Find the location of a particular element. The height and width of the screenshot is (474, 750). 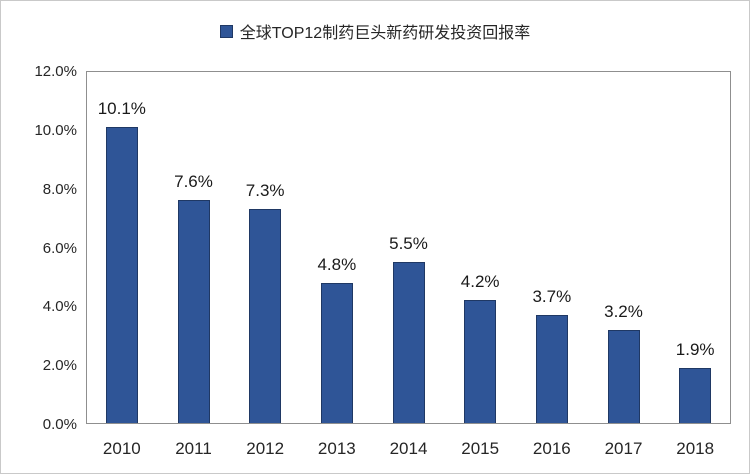

y-axis-tick-label: 8.0% is located at coordinates (59, 189).